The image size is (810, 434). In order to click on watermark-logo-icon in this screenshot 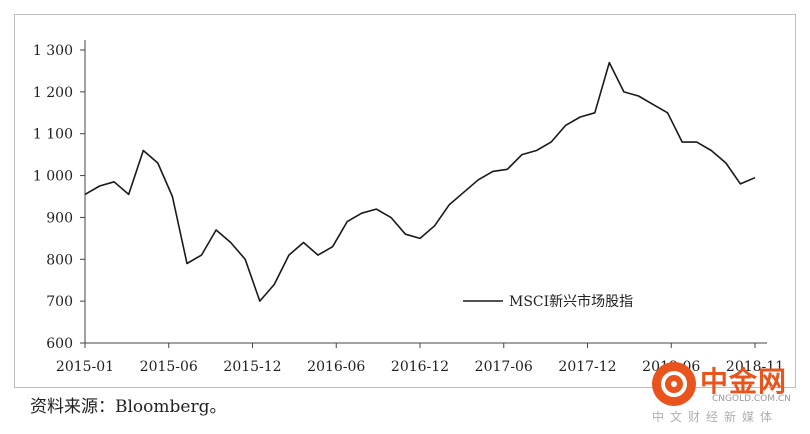, I will do `click(674, 384)`.